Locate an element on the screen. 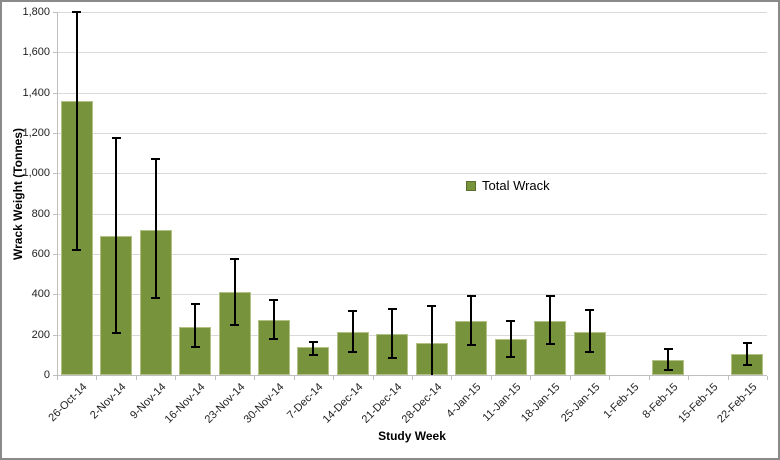 This screenshot has width=780, height=460. legend-label-total-wrack: Total Wrack is located at coordinates (516, 185).